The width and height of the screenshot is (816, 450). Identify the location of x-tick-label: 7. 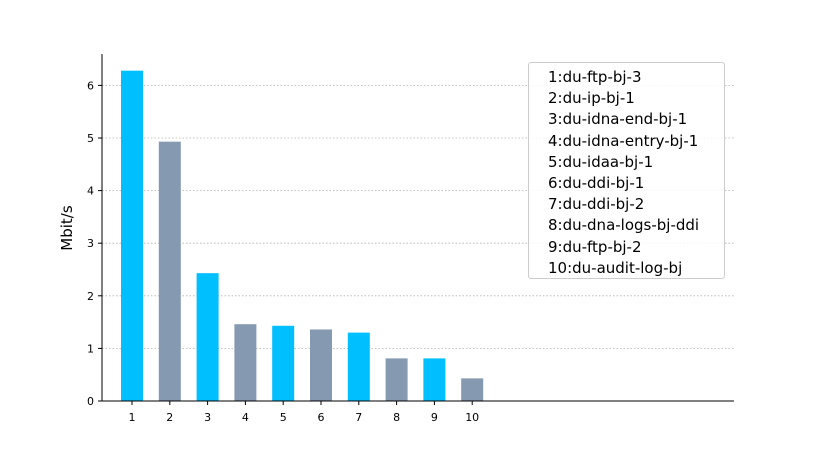
(358, 417).